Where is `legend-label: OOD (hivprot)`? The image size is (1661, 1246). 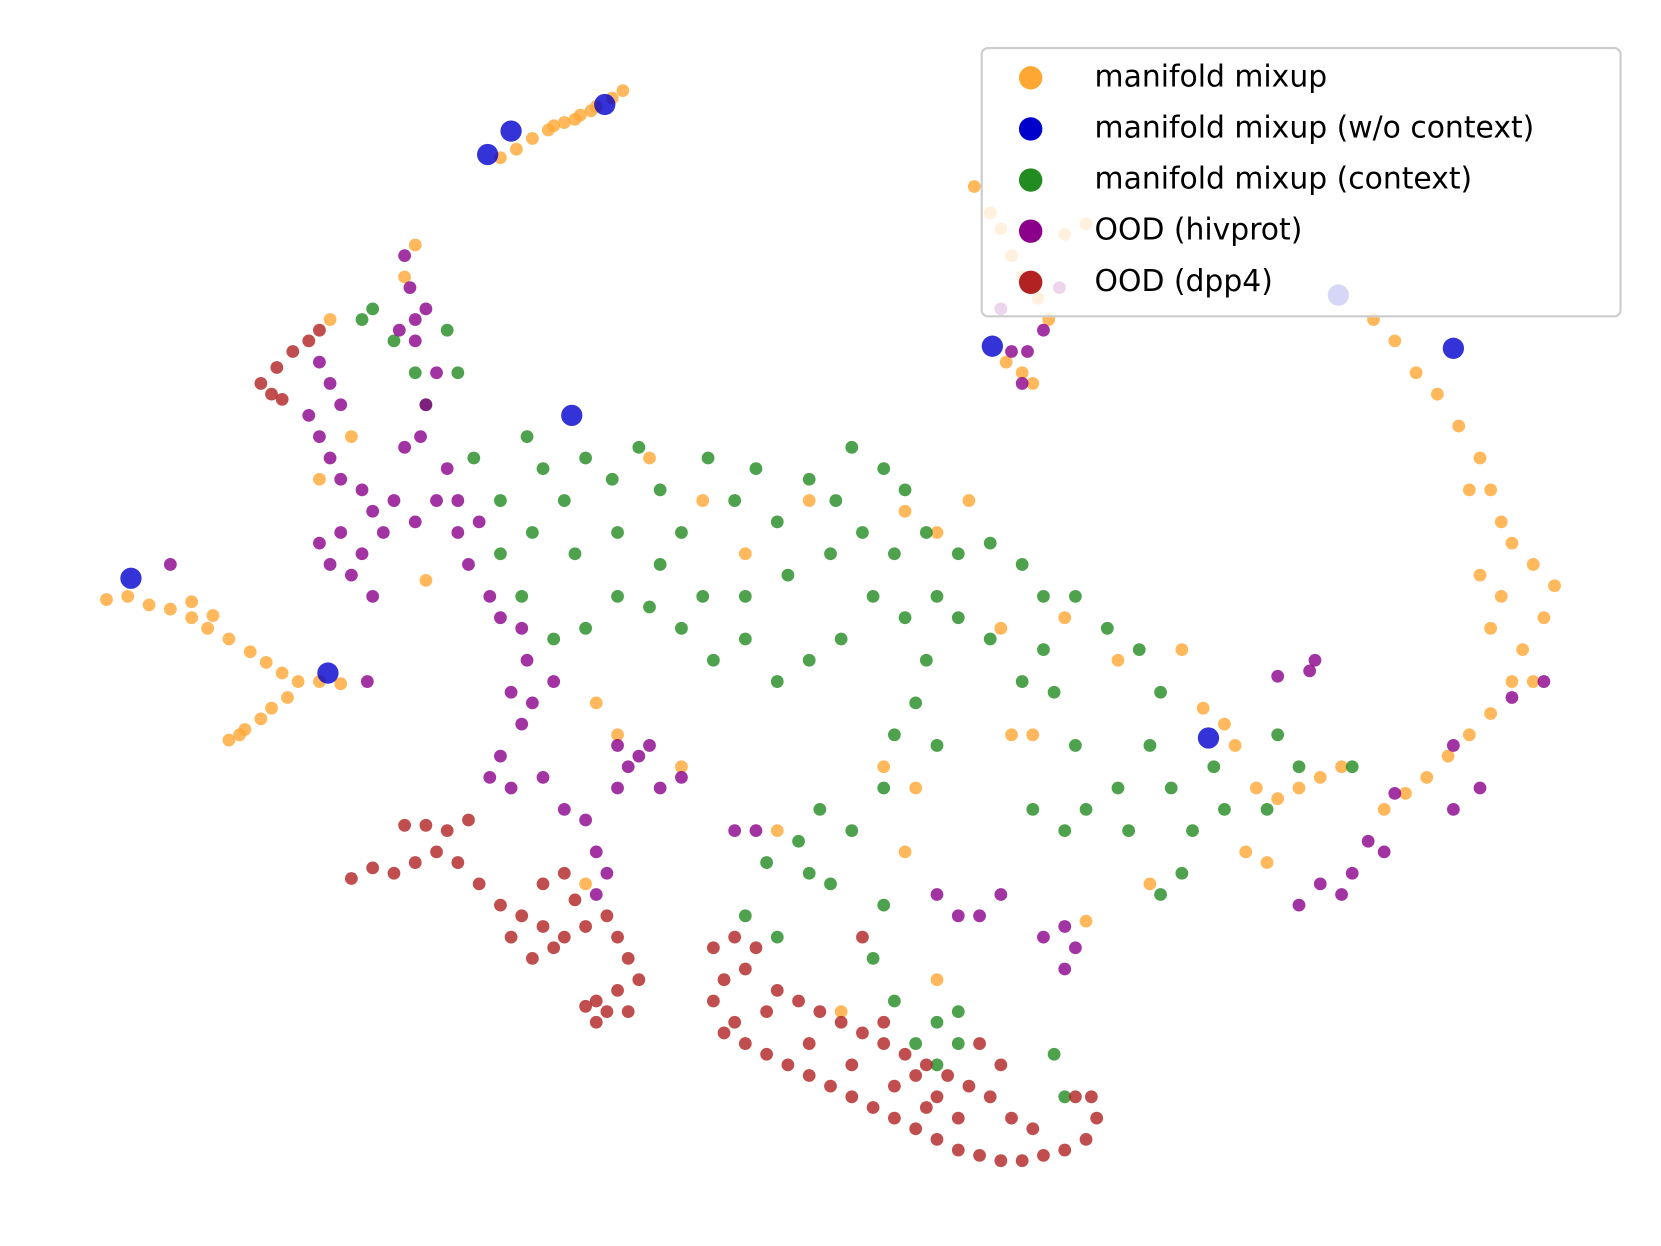 legend-label: OOD (hivprot) is located at coordinates (1199, 230).